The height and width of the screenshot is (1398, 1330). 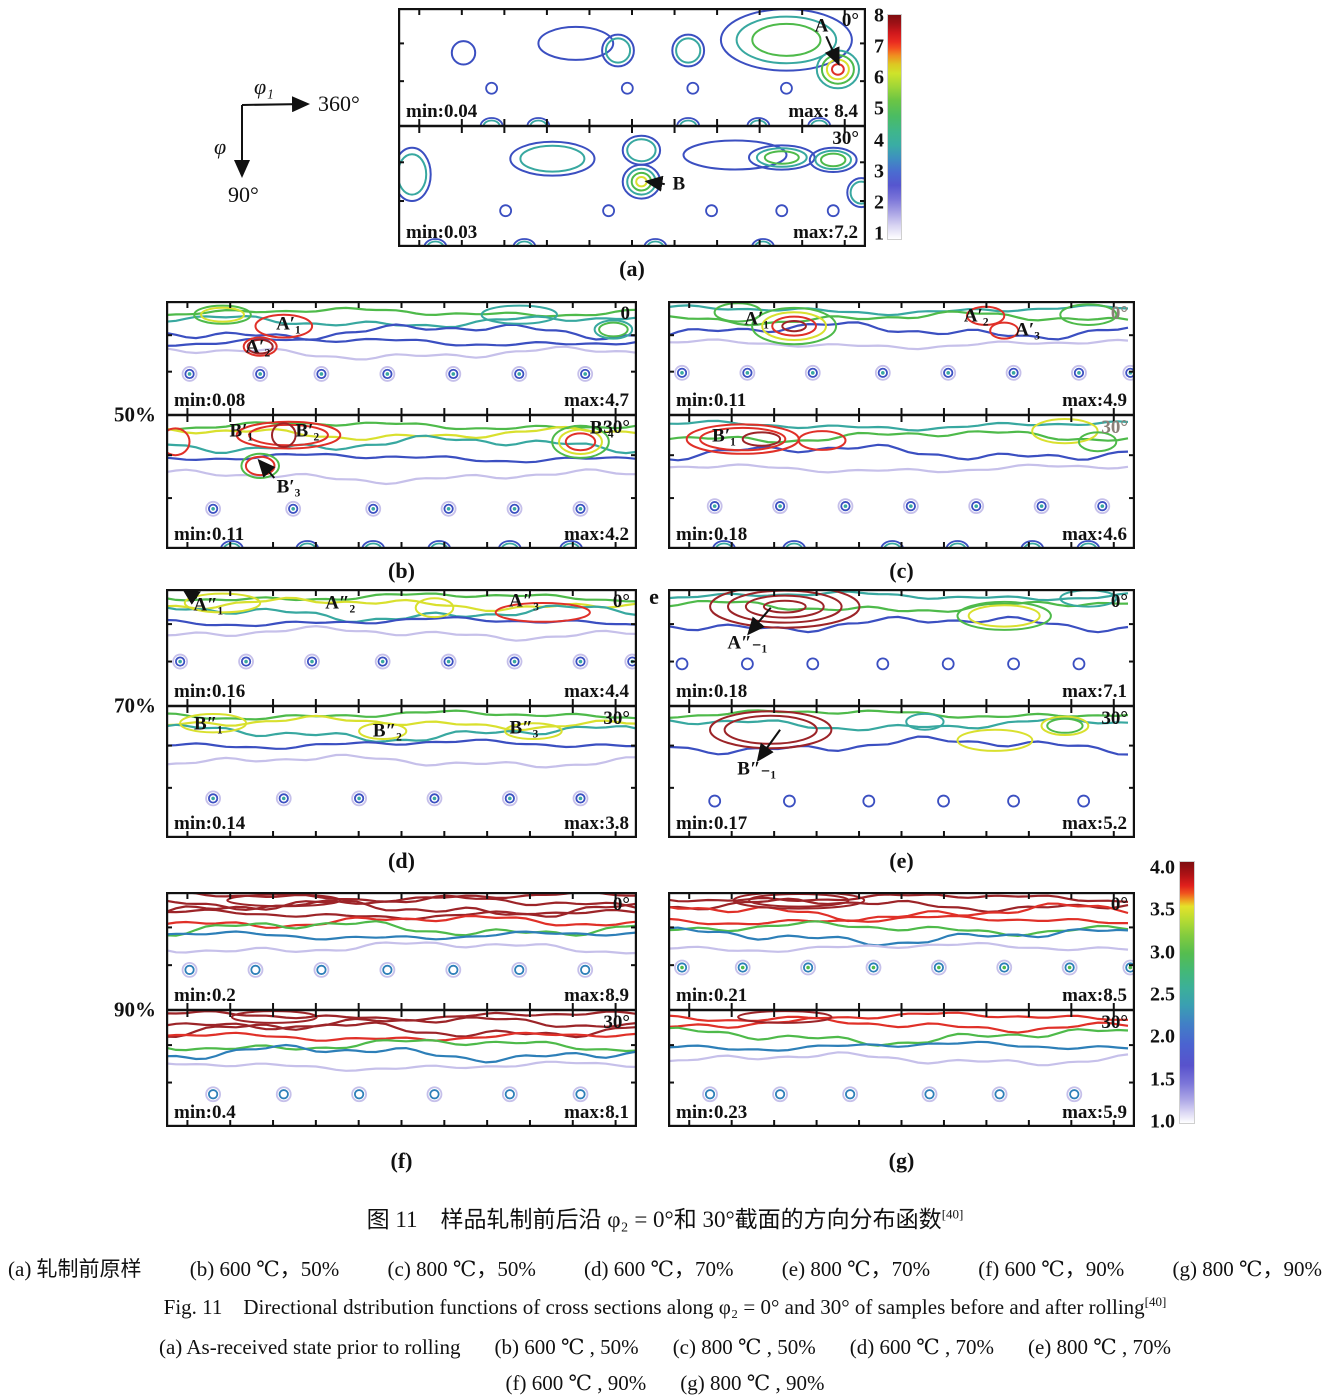 What do you see at coordinates (1099, 1347) in the screenshot?
I see `caption-en-item-e: (e) 800 ℃ , 70%` at bounding box center [1099, 1347].